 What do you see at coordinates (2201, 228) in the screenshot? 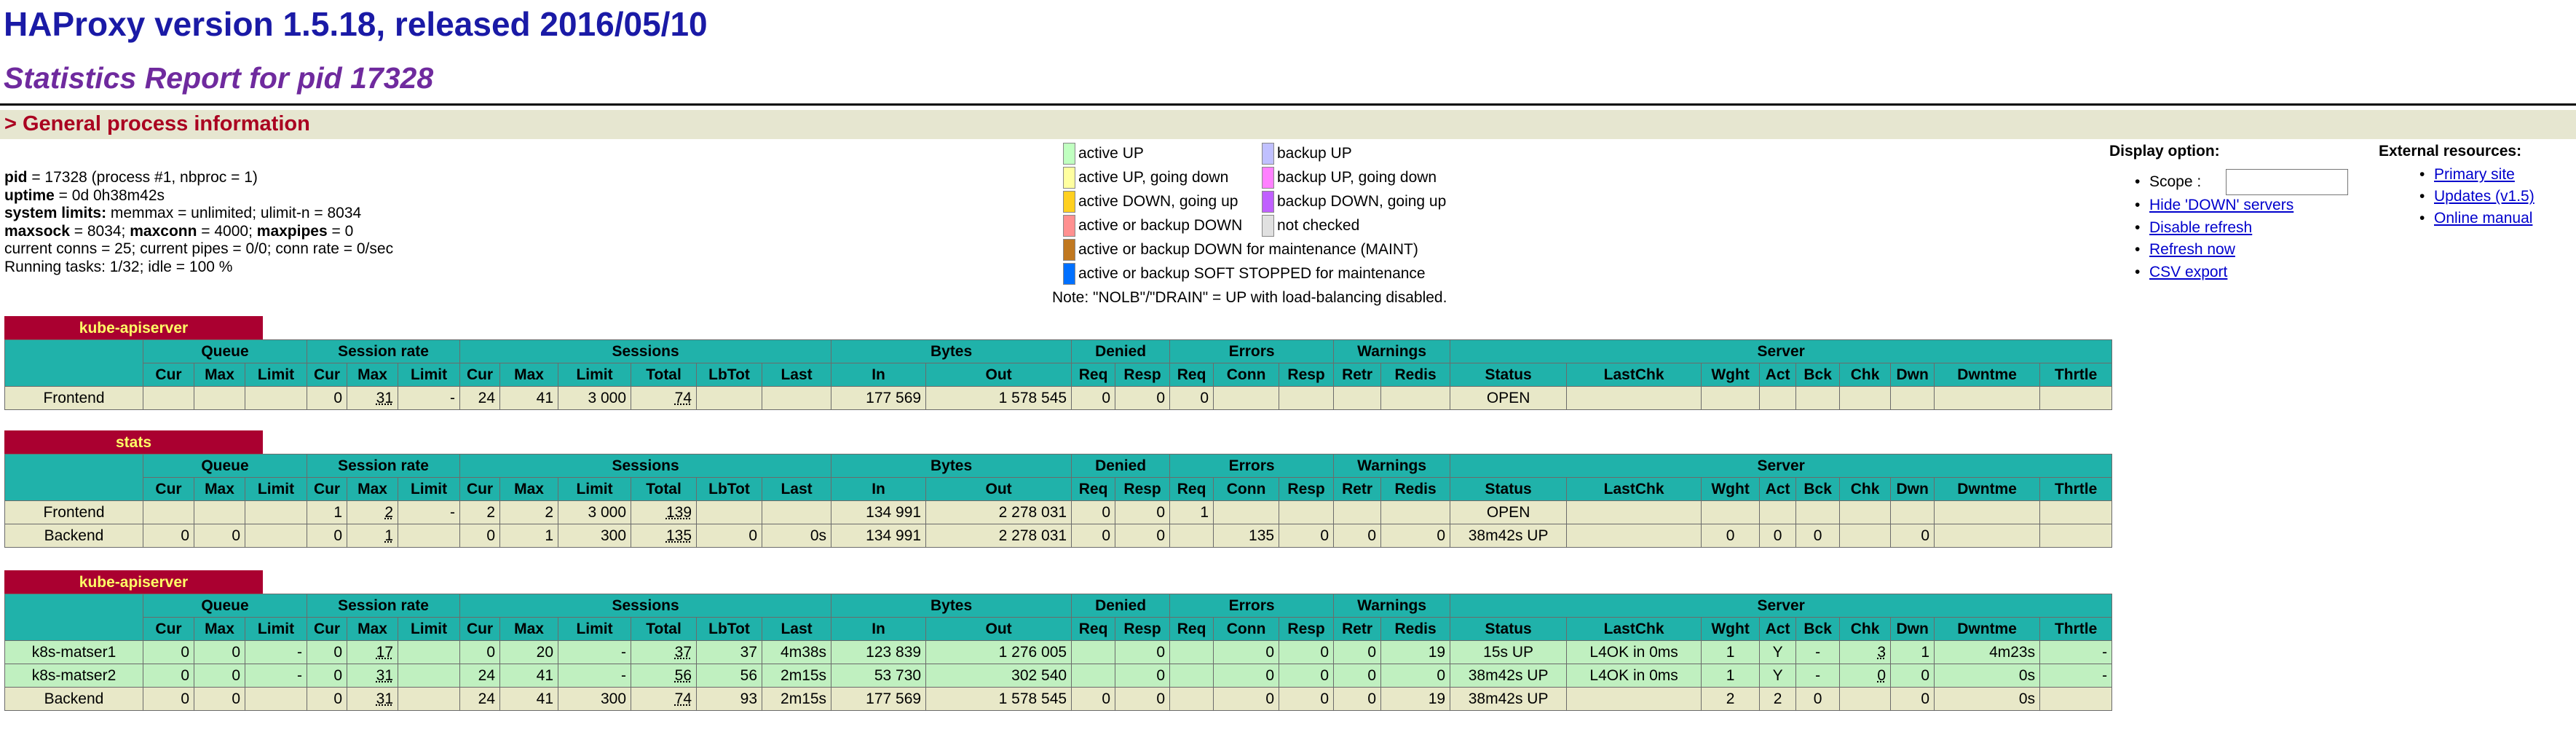
I see `disable-refresh-link: Disable refresh` at bounding box center [2201, 228].